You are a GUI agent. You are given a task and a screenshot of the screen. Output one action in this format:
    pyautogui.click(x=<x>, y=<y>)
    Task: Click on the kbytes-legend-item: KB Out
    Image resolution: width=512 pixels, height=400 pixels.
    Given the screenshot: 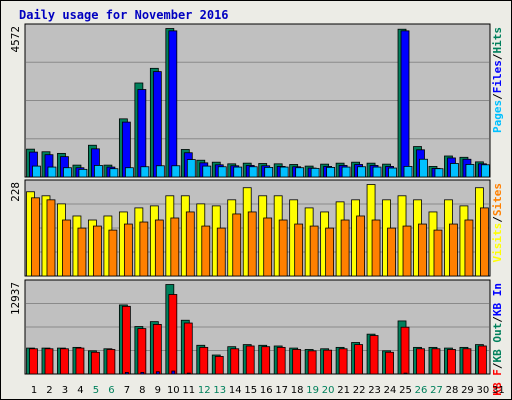 What is the action you would take?
    pyautogui.click(x=497, y=343)
    